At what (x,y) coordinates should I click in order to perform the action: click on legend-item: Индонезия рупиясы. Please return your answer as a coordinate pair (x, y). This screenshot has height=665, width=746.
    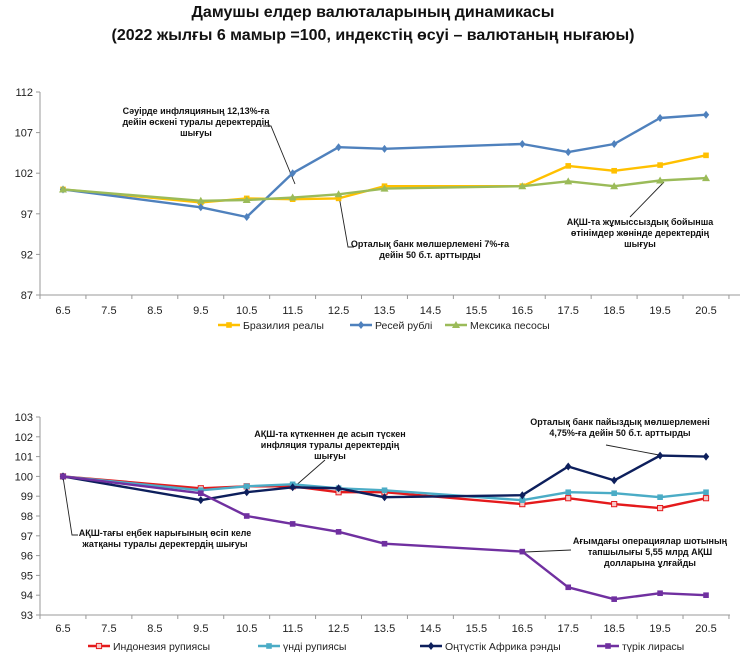
    Looking at the image, I should click on (149, 647).